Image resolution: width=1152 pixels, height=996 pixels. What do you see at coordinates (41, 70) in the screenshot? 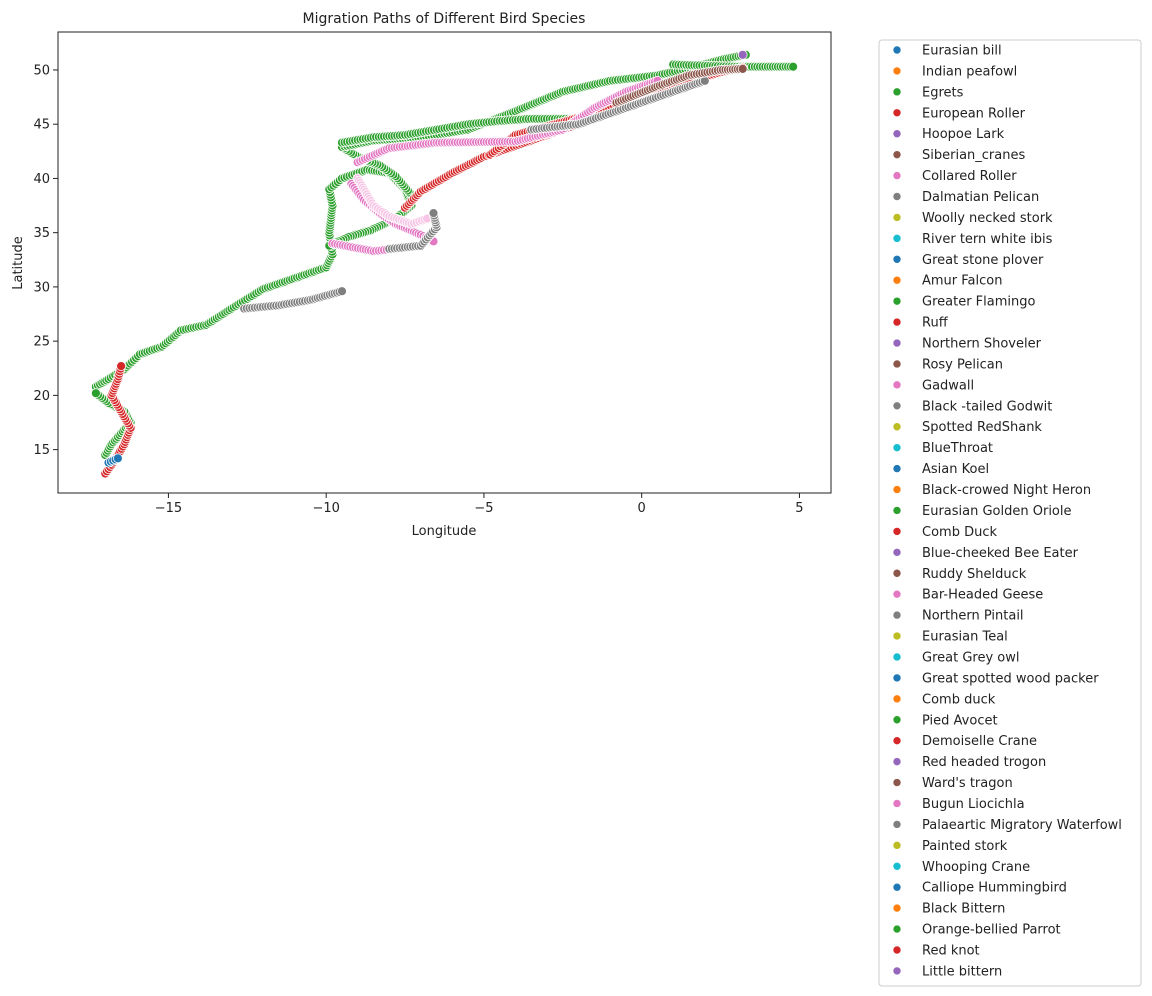
I see `y-tick-label: 50` at bounding box center [41, 70].